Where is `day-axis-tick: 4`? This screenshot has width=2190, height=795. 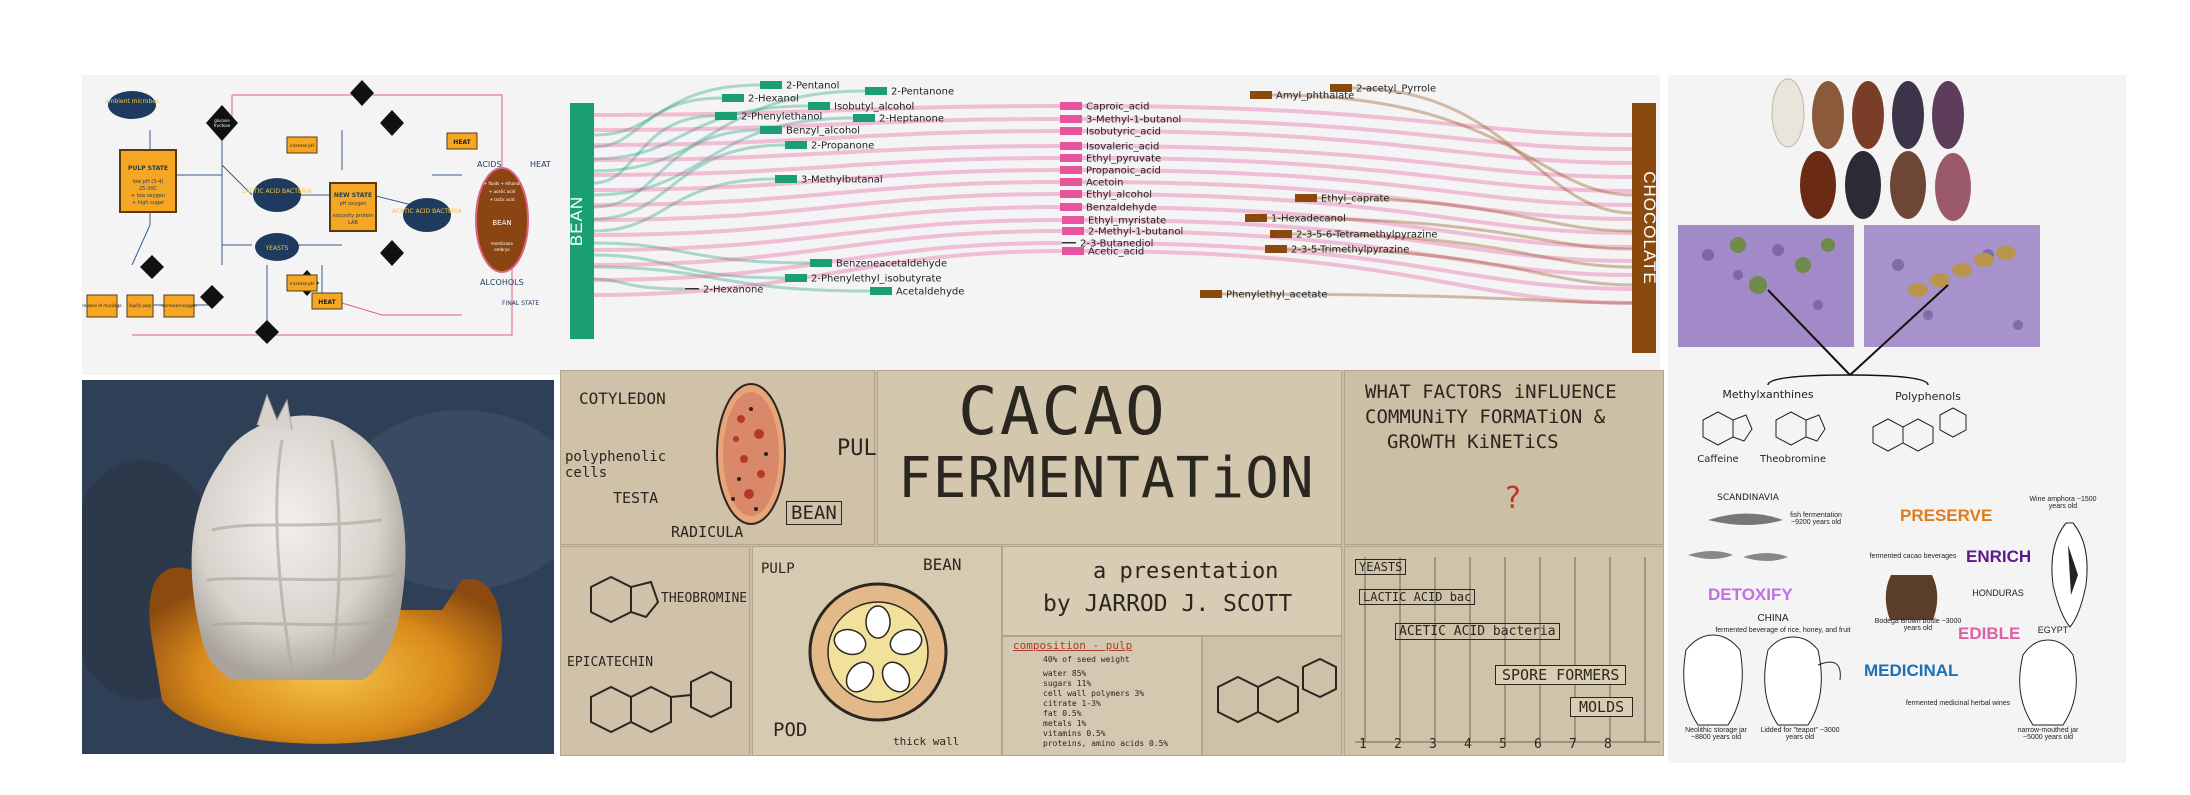
day-axis-tick: 4 is located at coordinates (1468, 744).